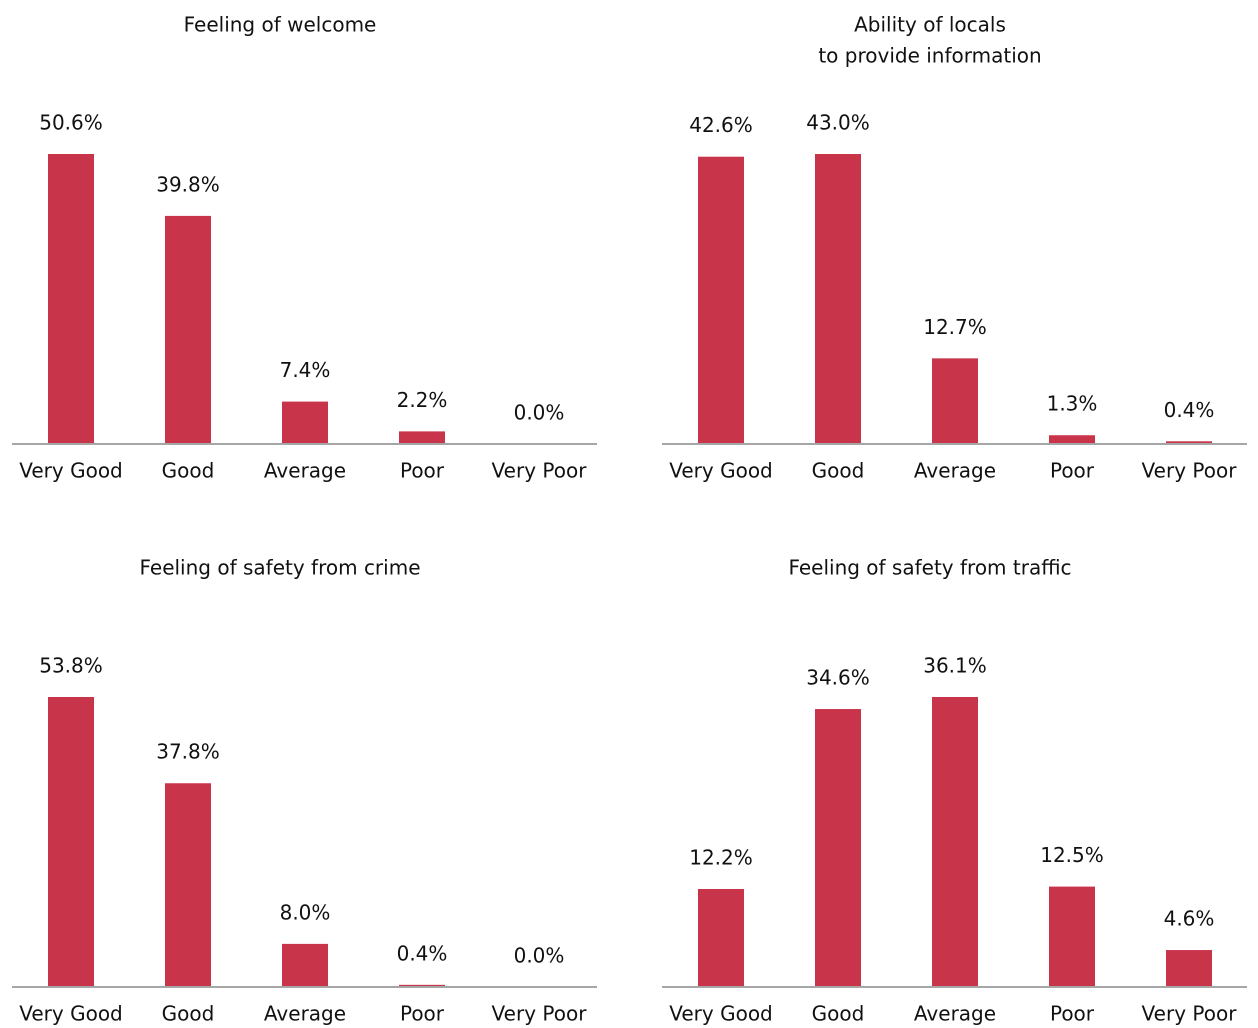 This screenshot has height=1028, width=1258. I want to click on value-label: 34.6%, so click(838, 678).